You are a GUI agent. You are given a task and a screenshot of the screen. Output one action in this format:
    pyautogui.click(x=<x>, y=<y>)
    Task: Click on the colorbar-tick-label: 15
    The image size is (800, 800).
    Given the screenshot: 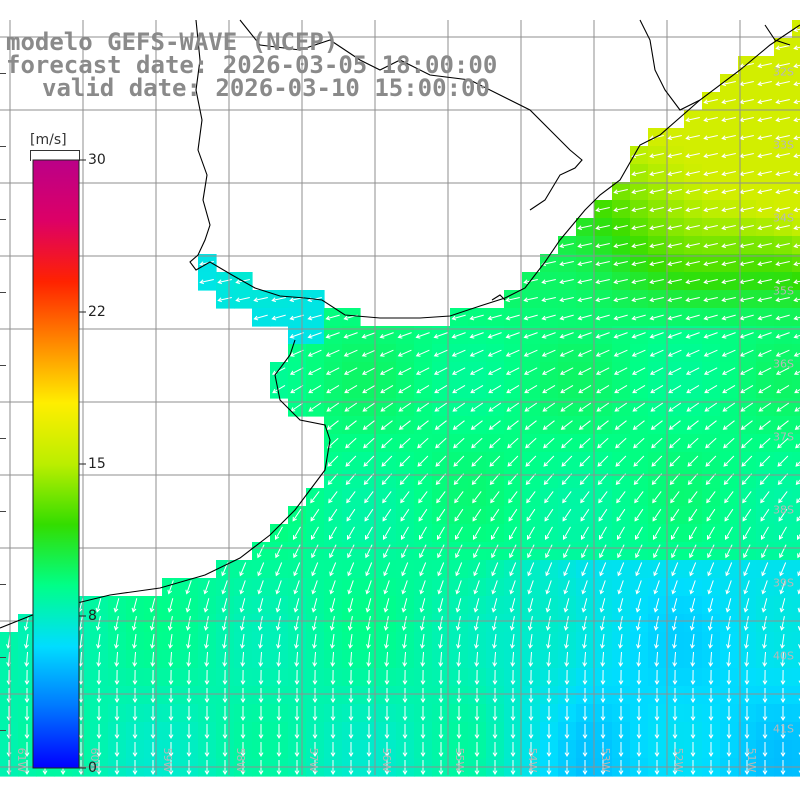 What is the action you would take?
    pyautogui.click(x=97, y=464)
    